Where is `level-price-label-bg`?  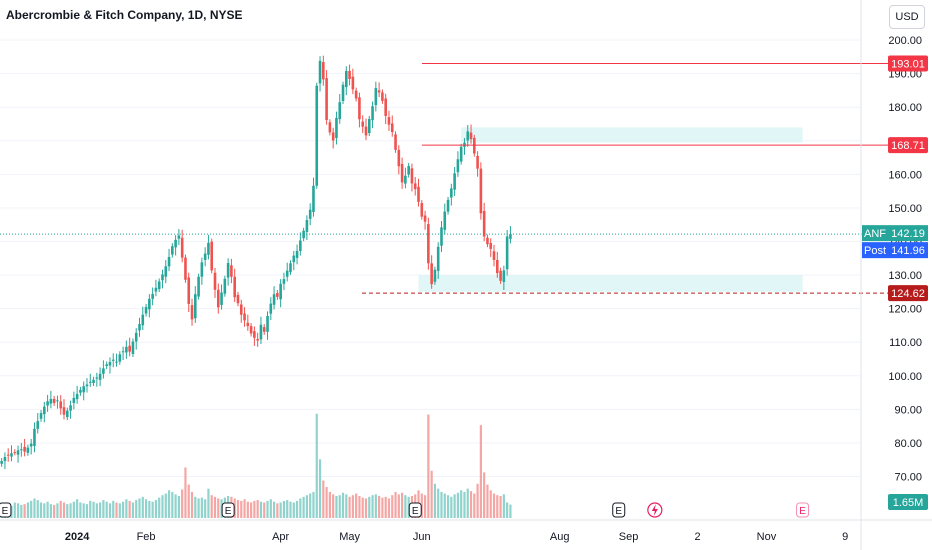 level-price-label-bg is located at coordinates (908, 63).